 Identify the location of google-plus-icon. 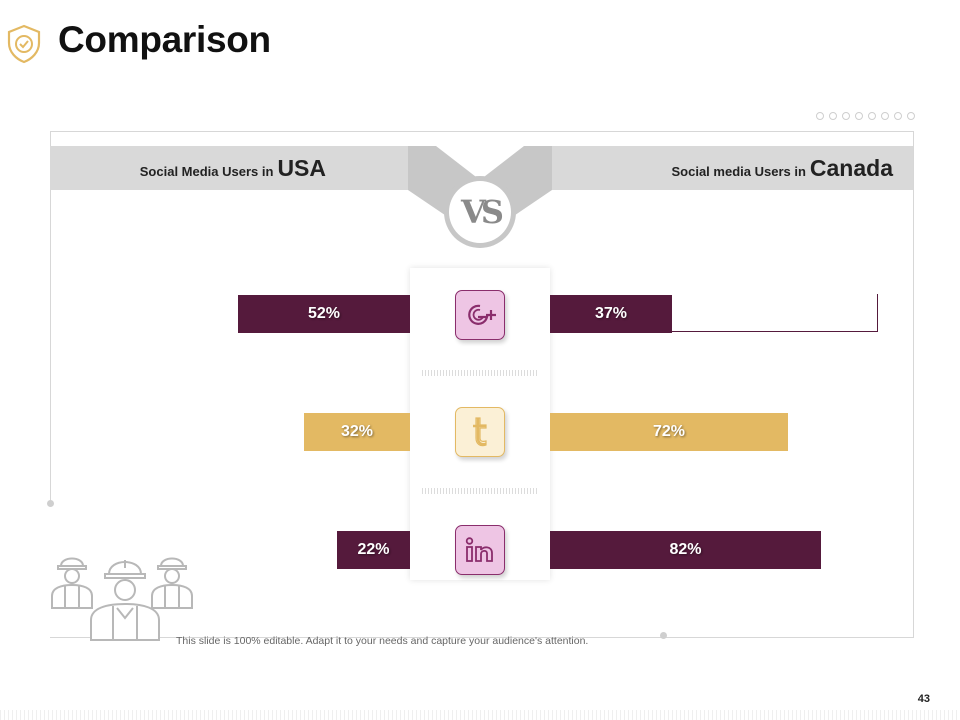
(480, 315).